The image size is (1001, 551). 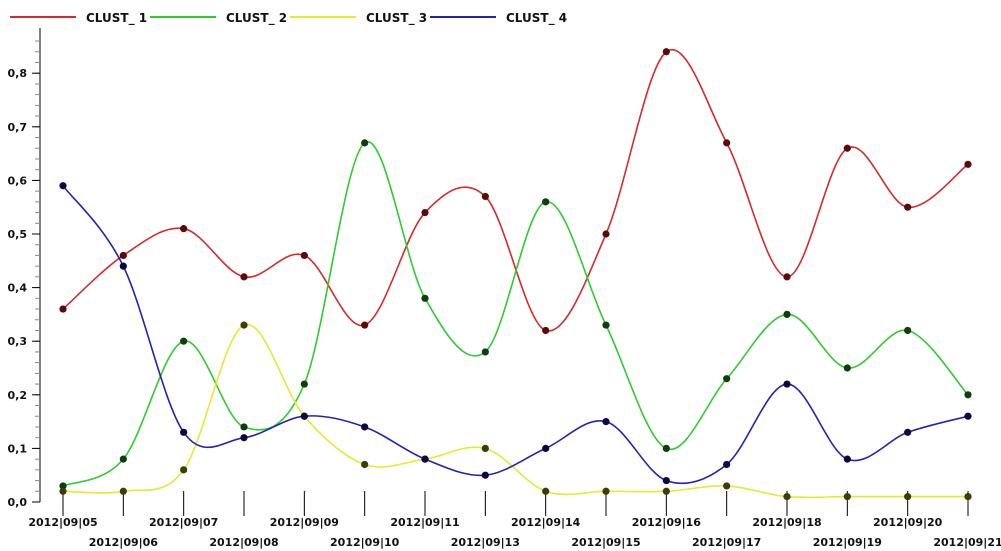 I want to click on y-tick-label: 0,0, so click(x=18, y=502).